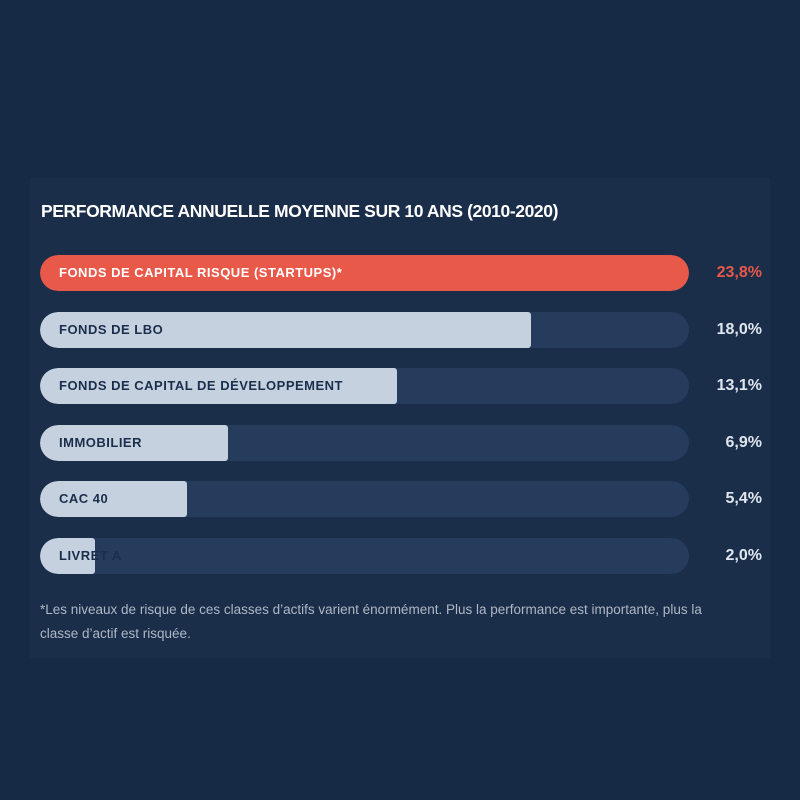  Describe the element at coordinates (84, 498) in the screenshot. I see `bar-category-label: CAC 40` at that location.